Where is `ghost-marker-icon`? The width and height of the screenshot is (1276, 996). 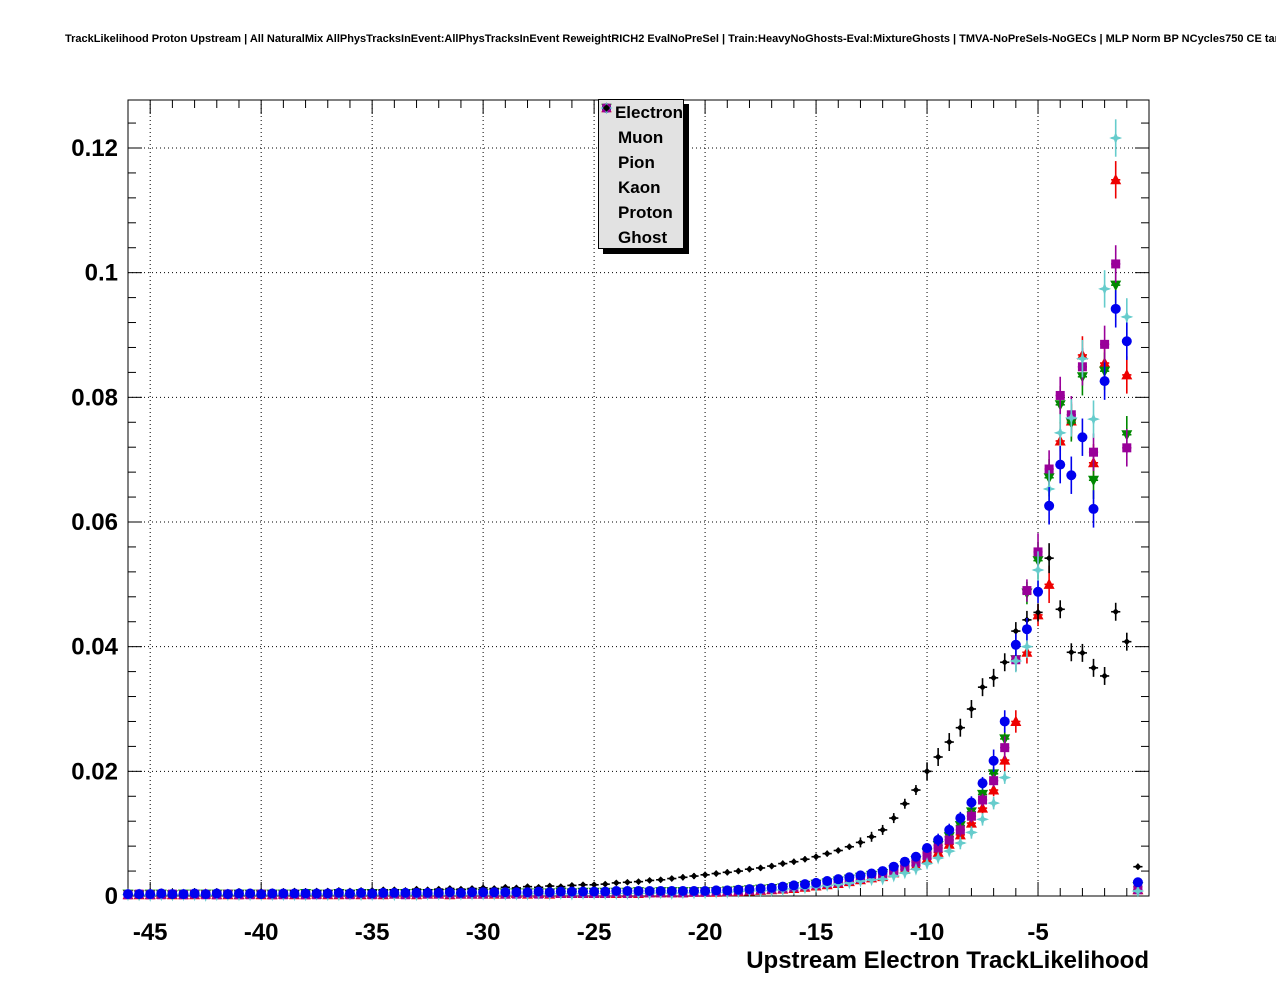 ghost-marker-icon is located at coordinates (608, 175).